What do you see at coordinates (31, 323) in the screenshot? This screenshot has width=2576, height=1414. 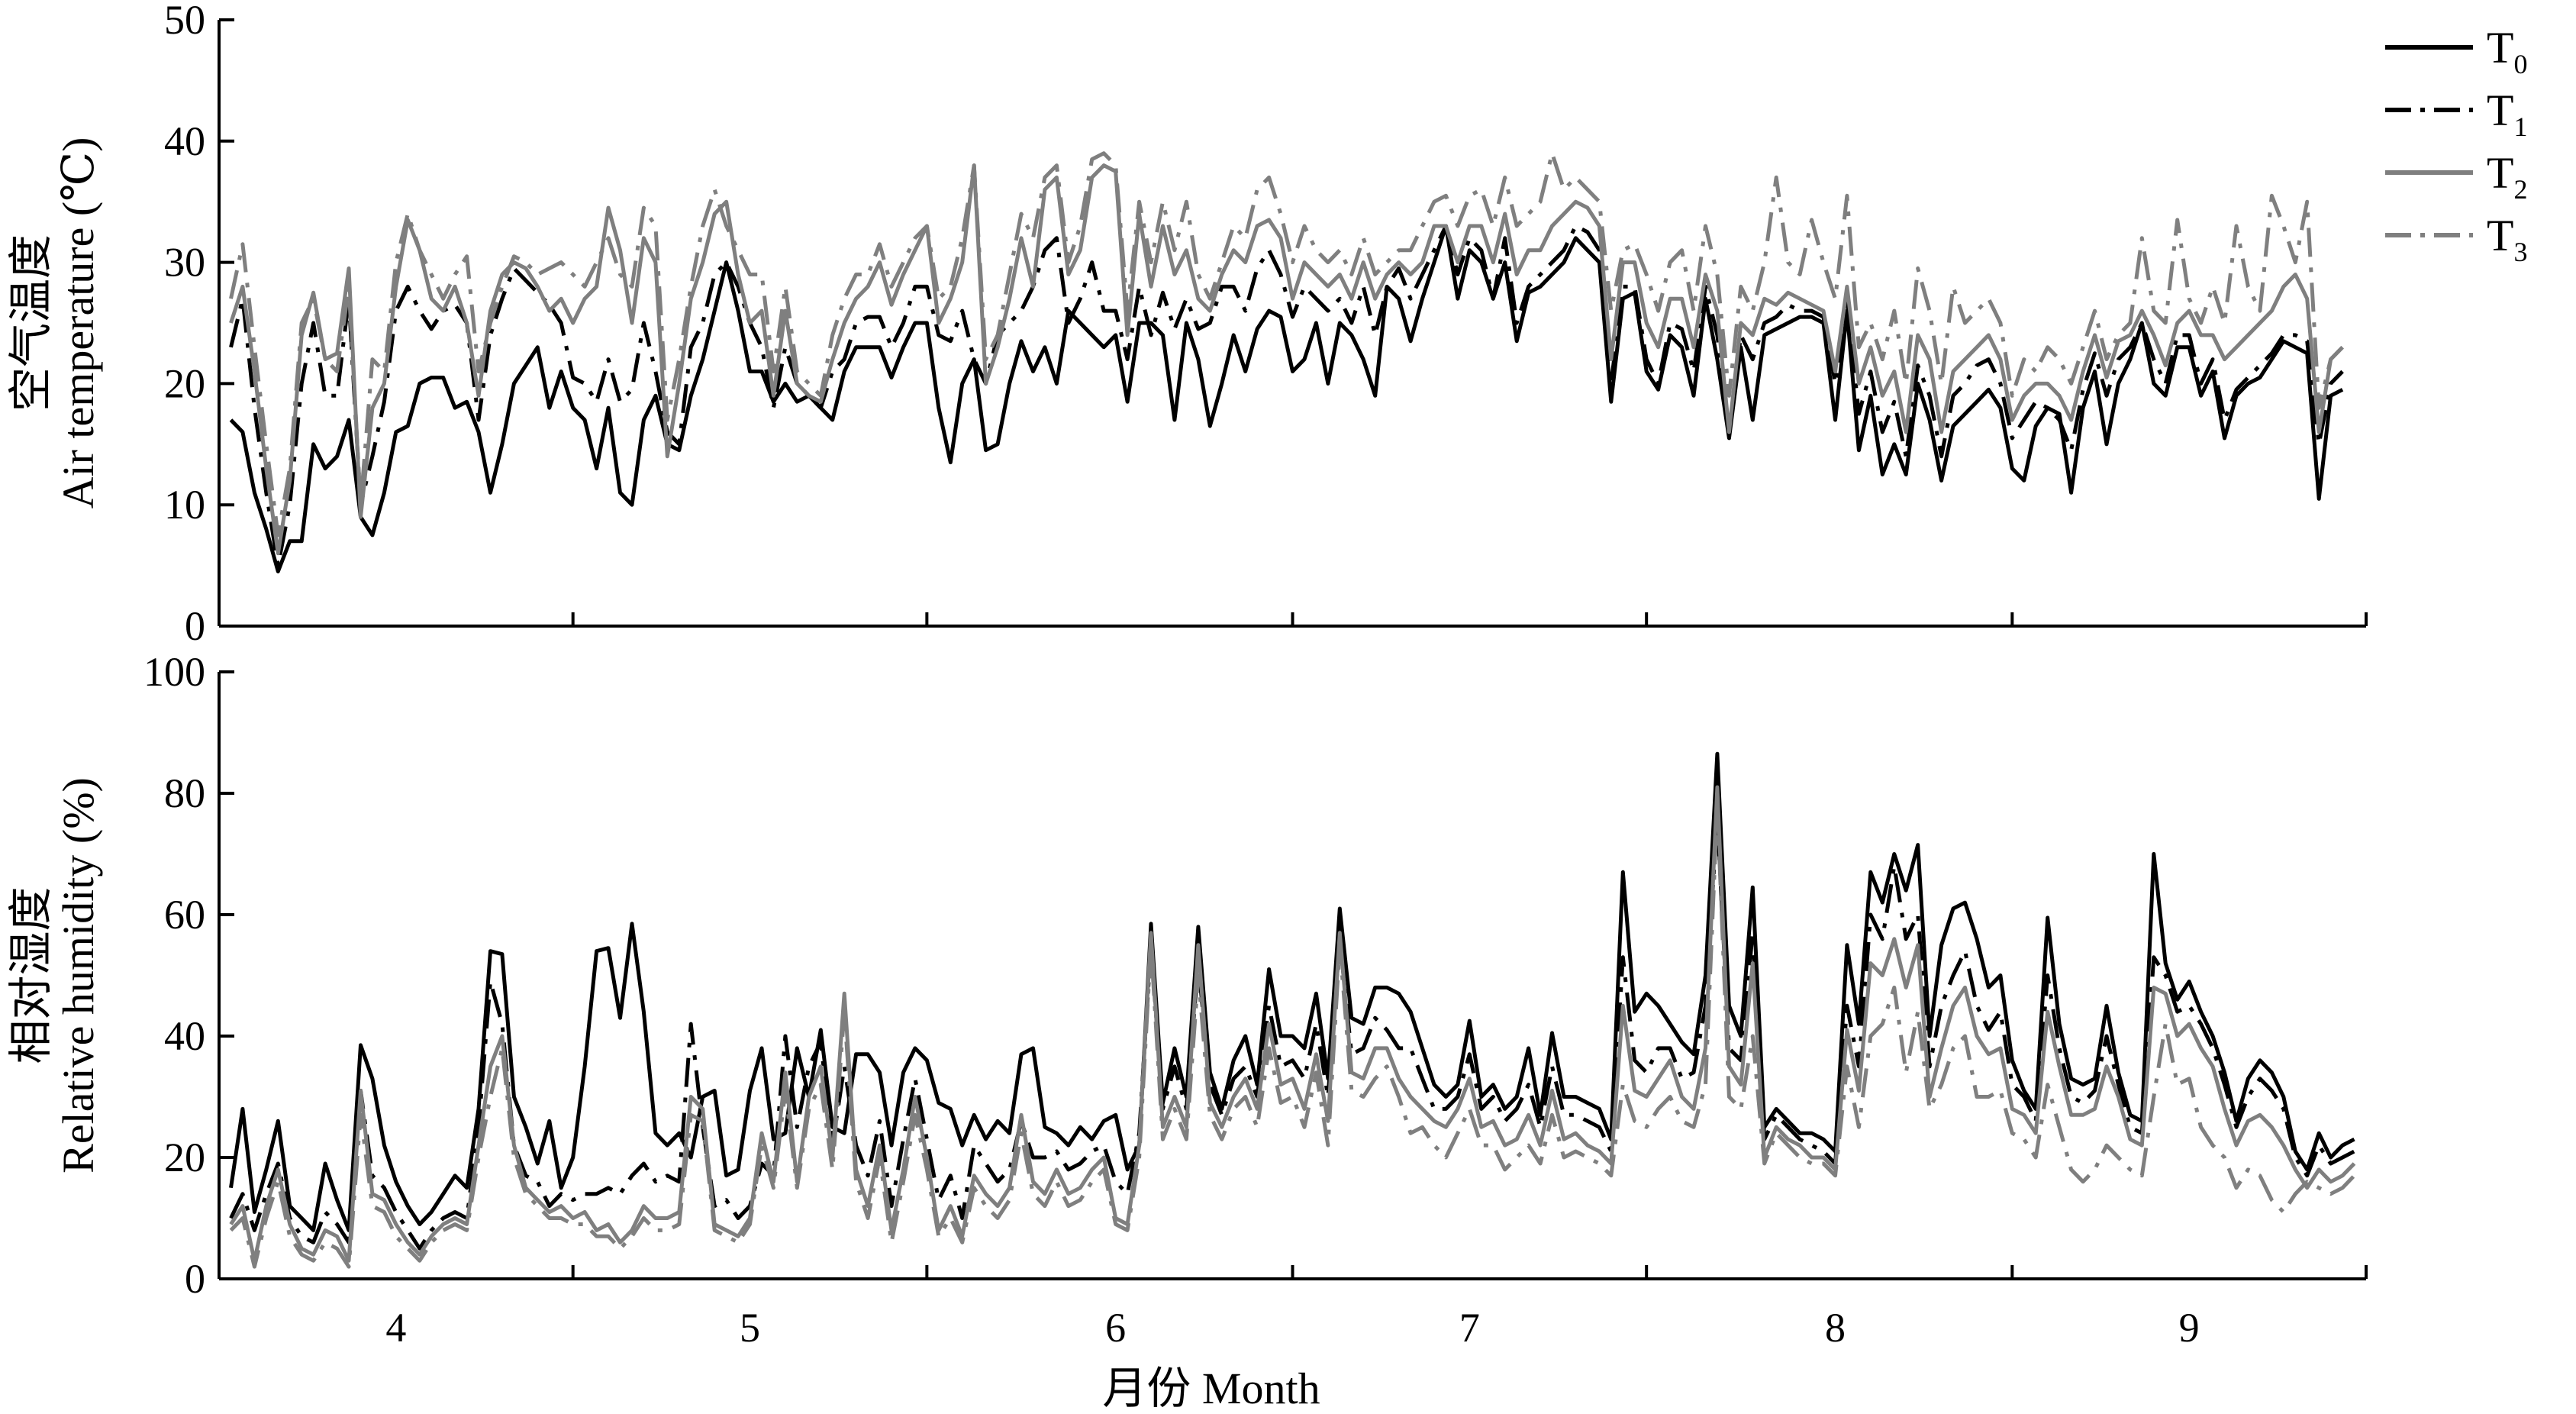 I see `y-axis-label-cn: 空气温度` at bounding box center [31, 323].